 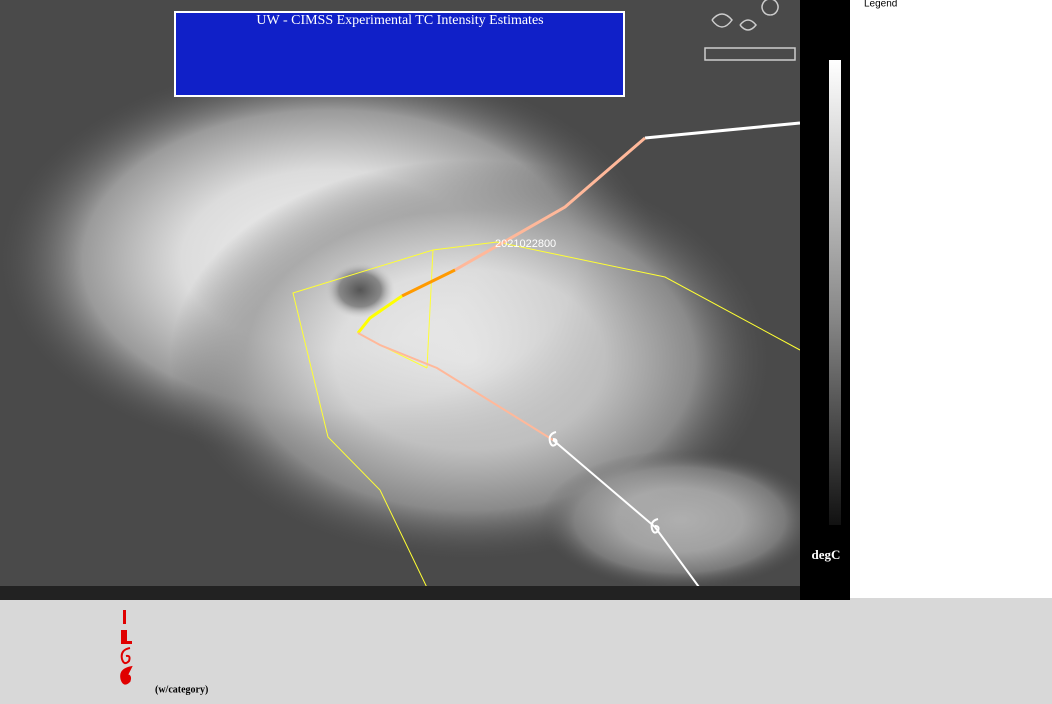 I want to click on header-box, so click(x=399, y=54).